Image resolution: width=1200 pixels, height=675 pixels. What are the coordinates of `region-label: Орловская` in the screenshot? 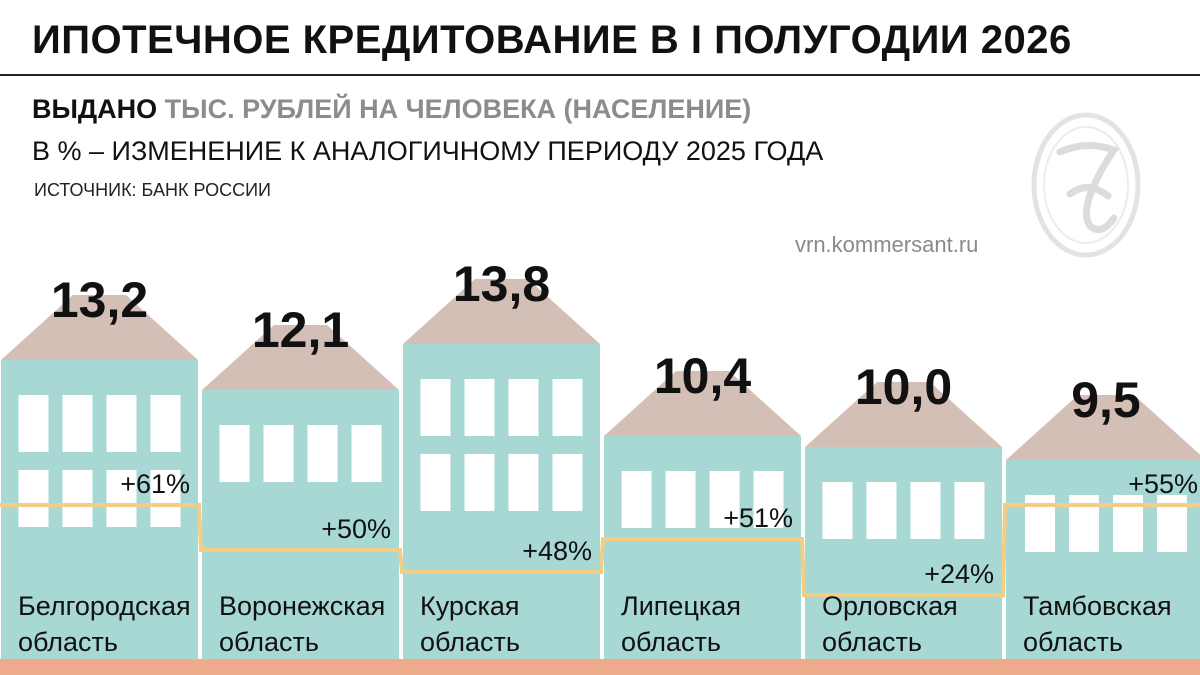 It's located at (890, 606).